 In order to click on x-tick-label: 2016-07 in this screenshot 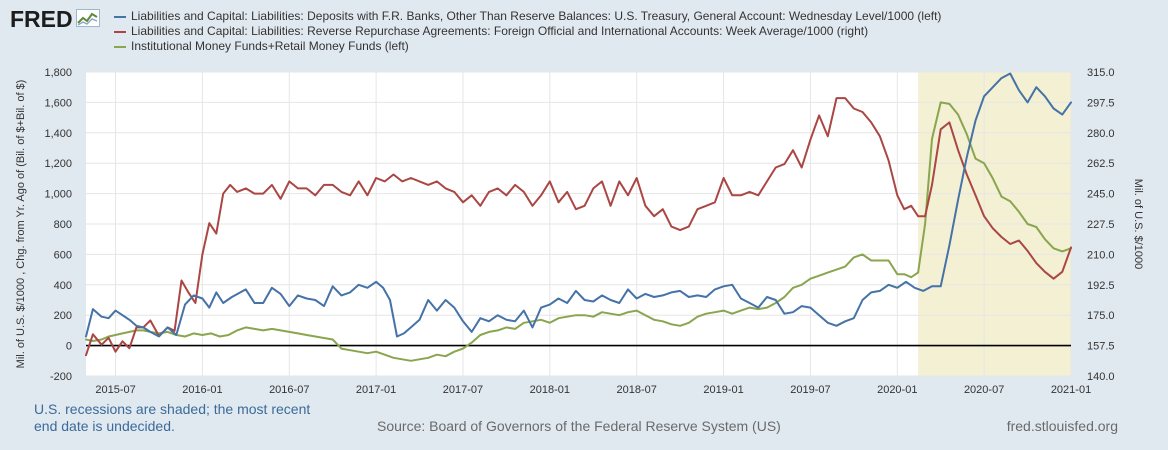, I will do `click(289, 390)`.